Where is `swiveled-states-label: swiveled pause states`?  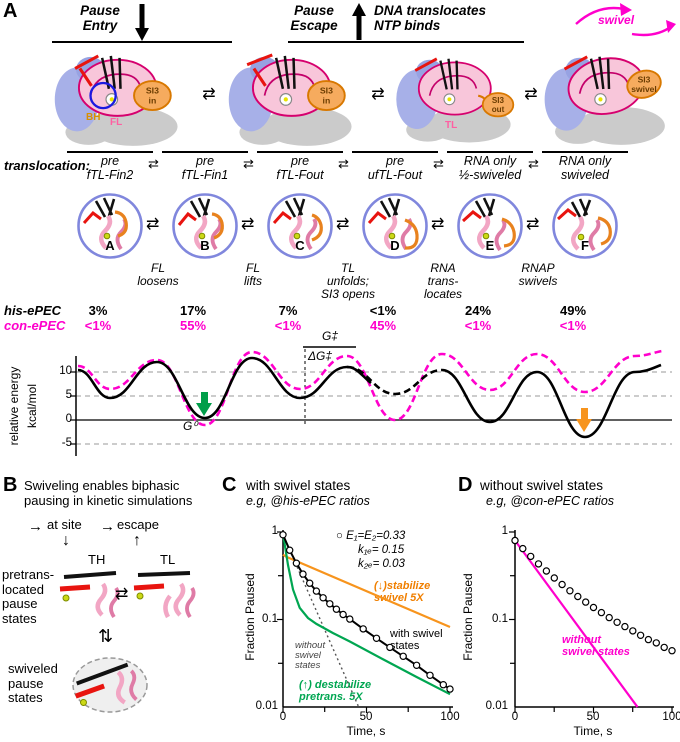
swiveled-states-label: swiveled pause states is located at coordinates (33, 683).